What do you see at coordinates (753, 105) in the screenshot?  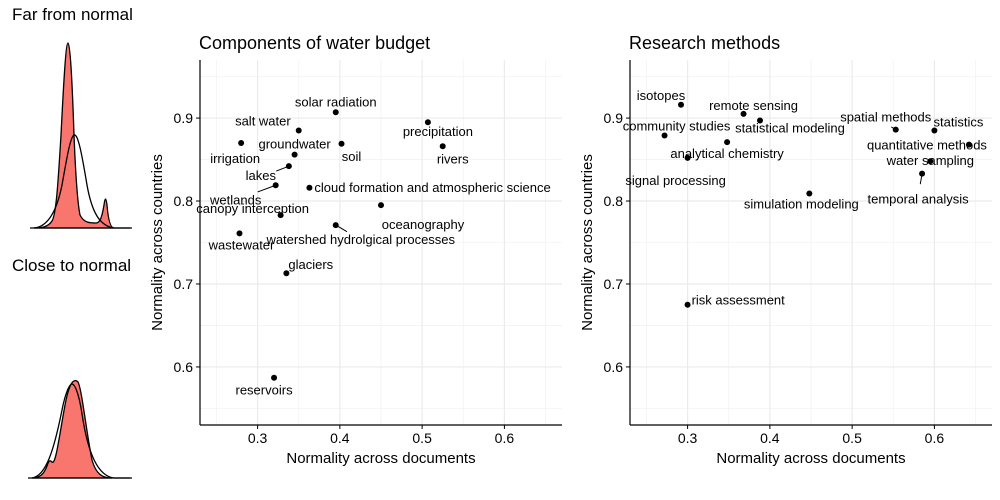 I see `point-label-remote-sensing: remote sensing` at bounding box center [753, 105].